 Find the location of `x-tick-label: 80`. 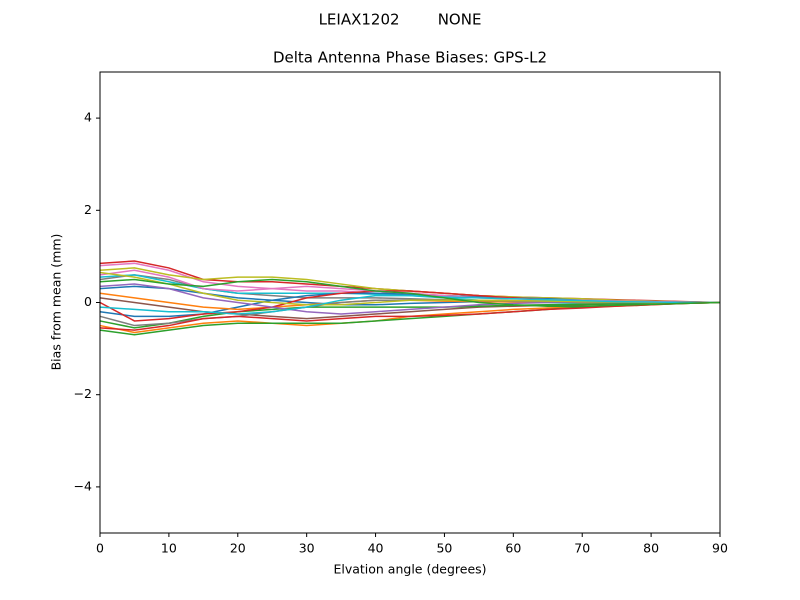

x-tick-label: 80 is located at coordinates (651, 548).